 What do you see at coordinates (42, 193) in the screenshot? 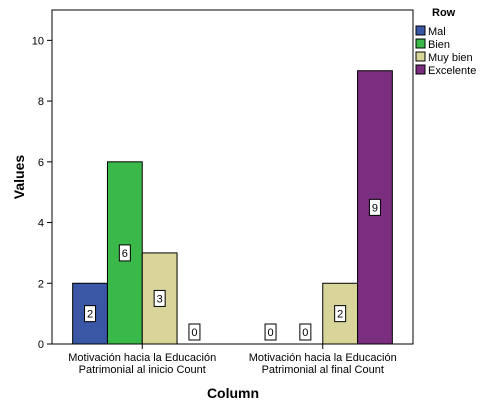
I see `y-axis: 0 2 4 6 8 10` at bounding box center [42, 193].